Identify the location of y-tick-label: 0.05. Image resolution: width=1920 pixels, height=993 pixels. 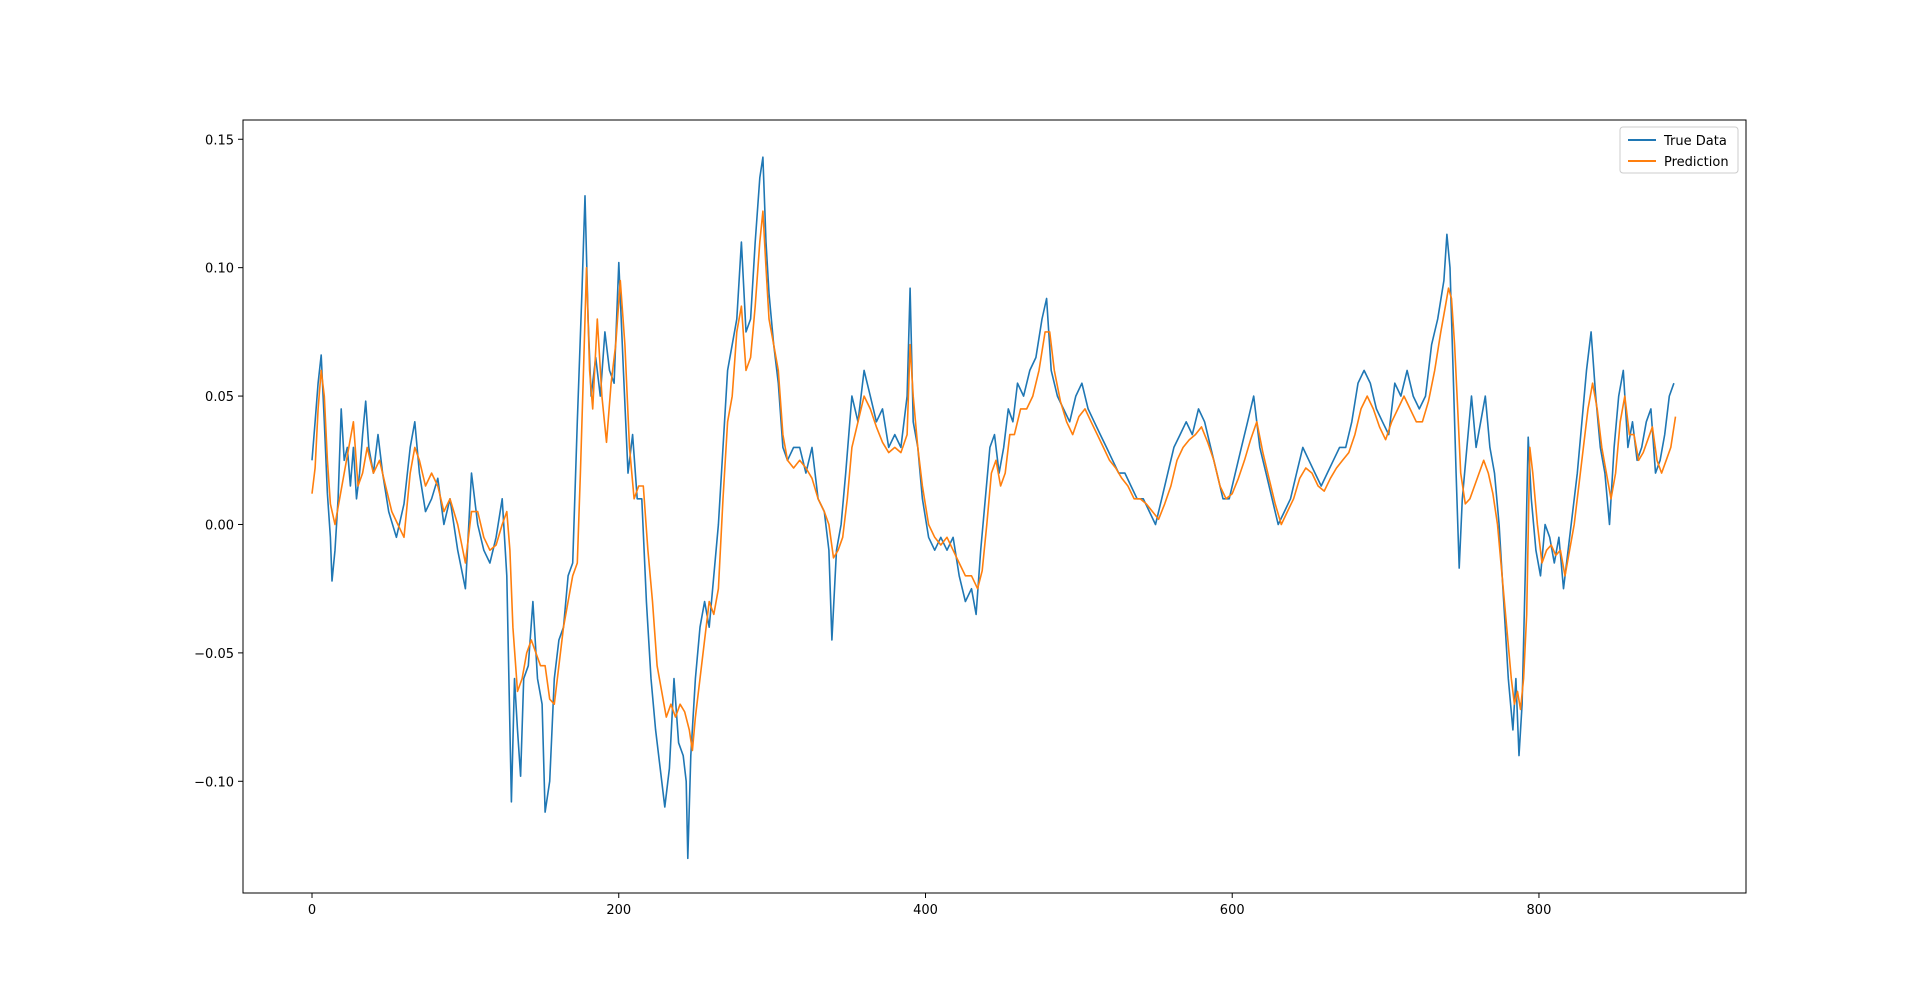
(219, 397).